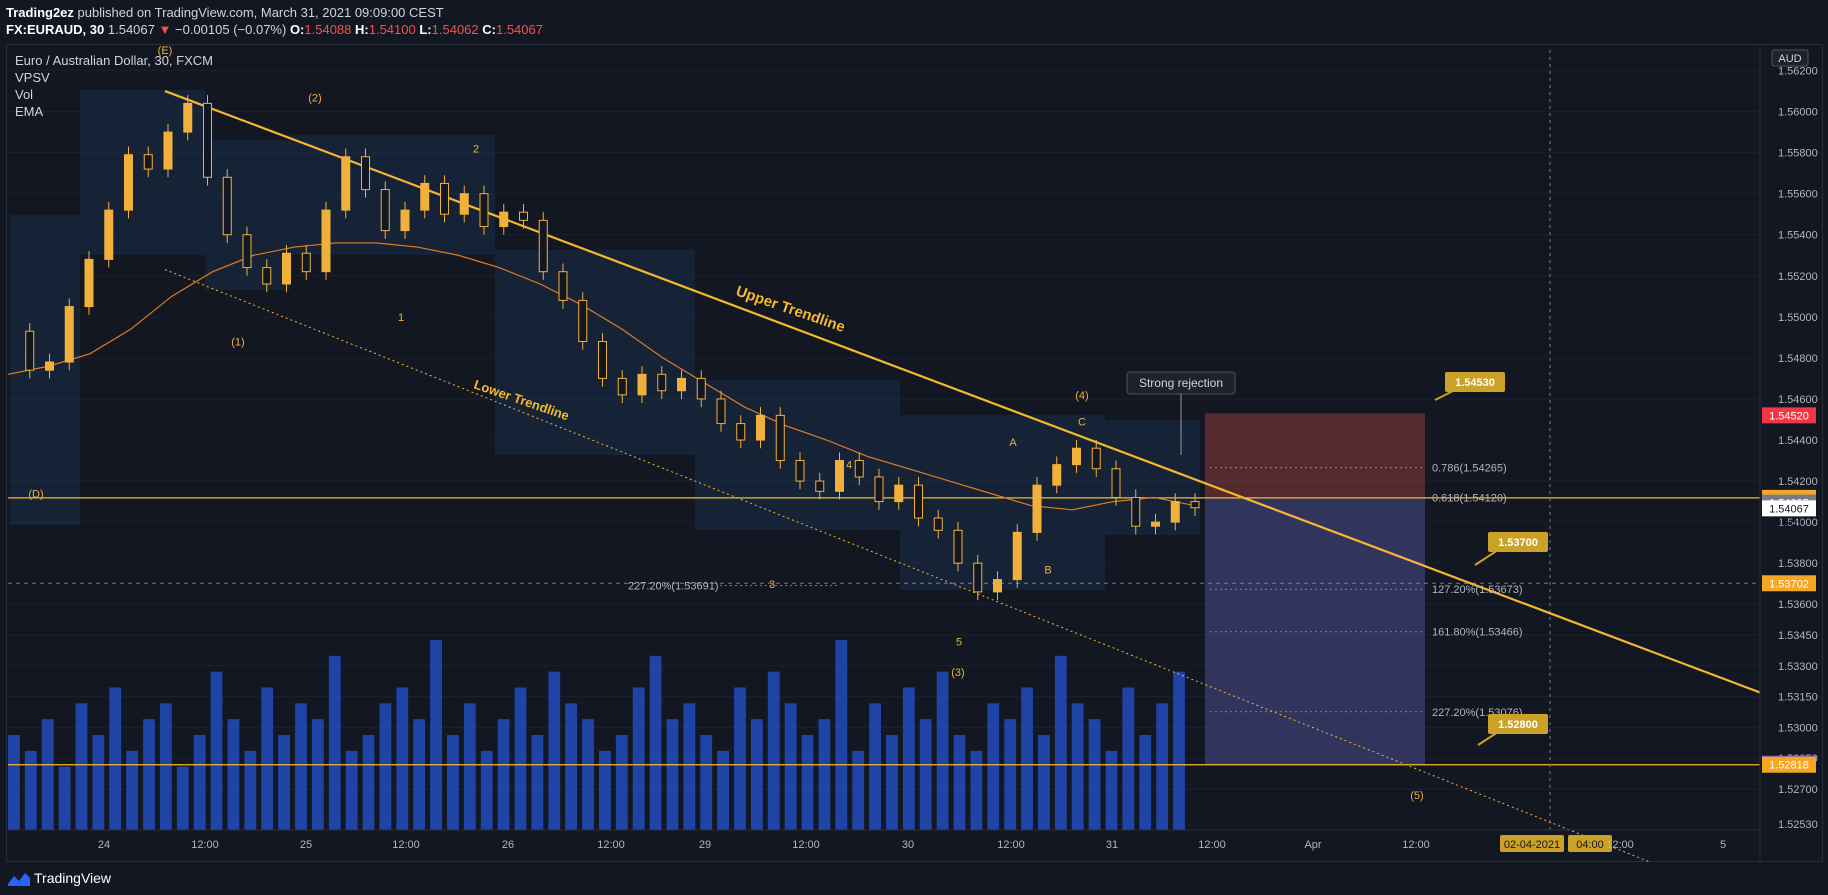  I want to click on low-label: L:, so click(425, 29).